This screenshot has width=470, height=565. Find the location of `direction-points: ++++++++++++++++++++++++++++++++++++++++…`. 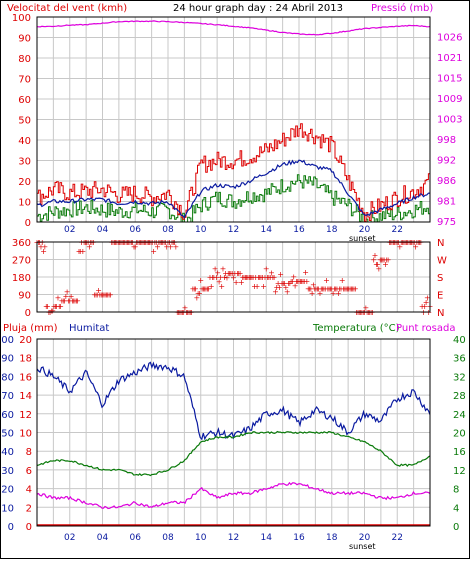

direction-points: ++++++++++++++++++++++++++++++++++++++++… is located at coordinates (234, 277).